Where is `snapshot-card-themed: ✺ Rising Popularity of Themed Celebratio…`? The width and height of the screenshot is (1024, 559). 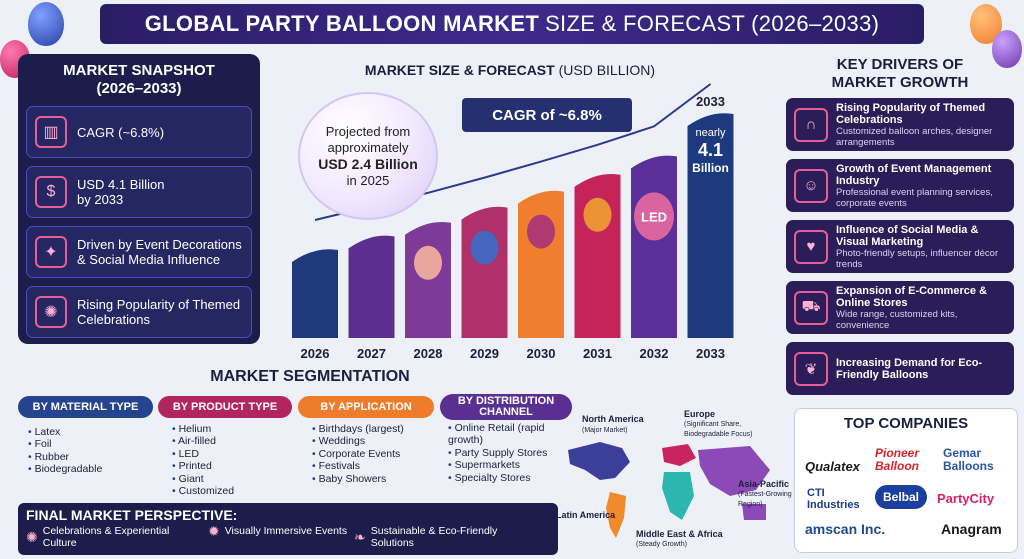 snapshot-card-themed: ✺ Rising Popularity of Themed Celebratio… is located at coordinates (139, 312).